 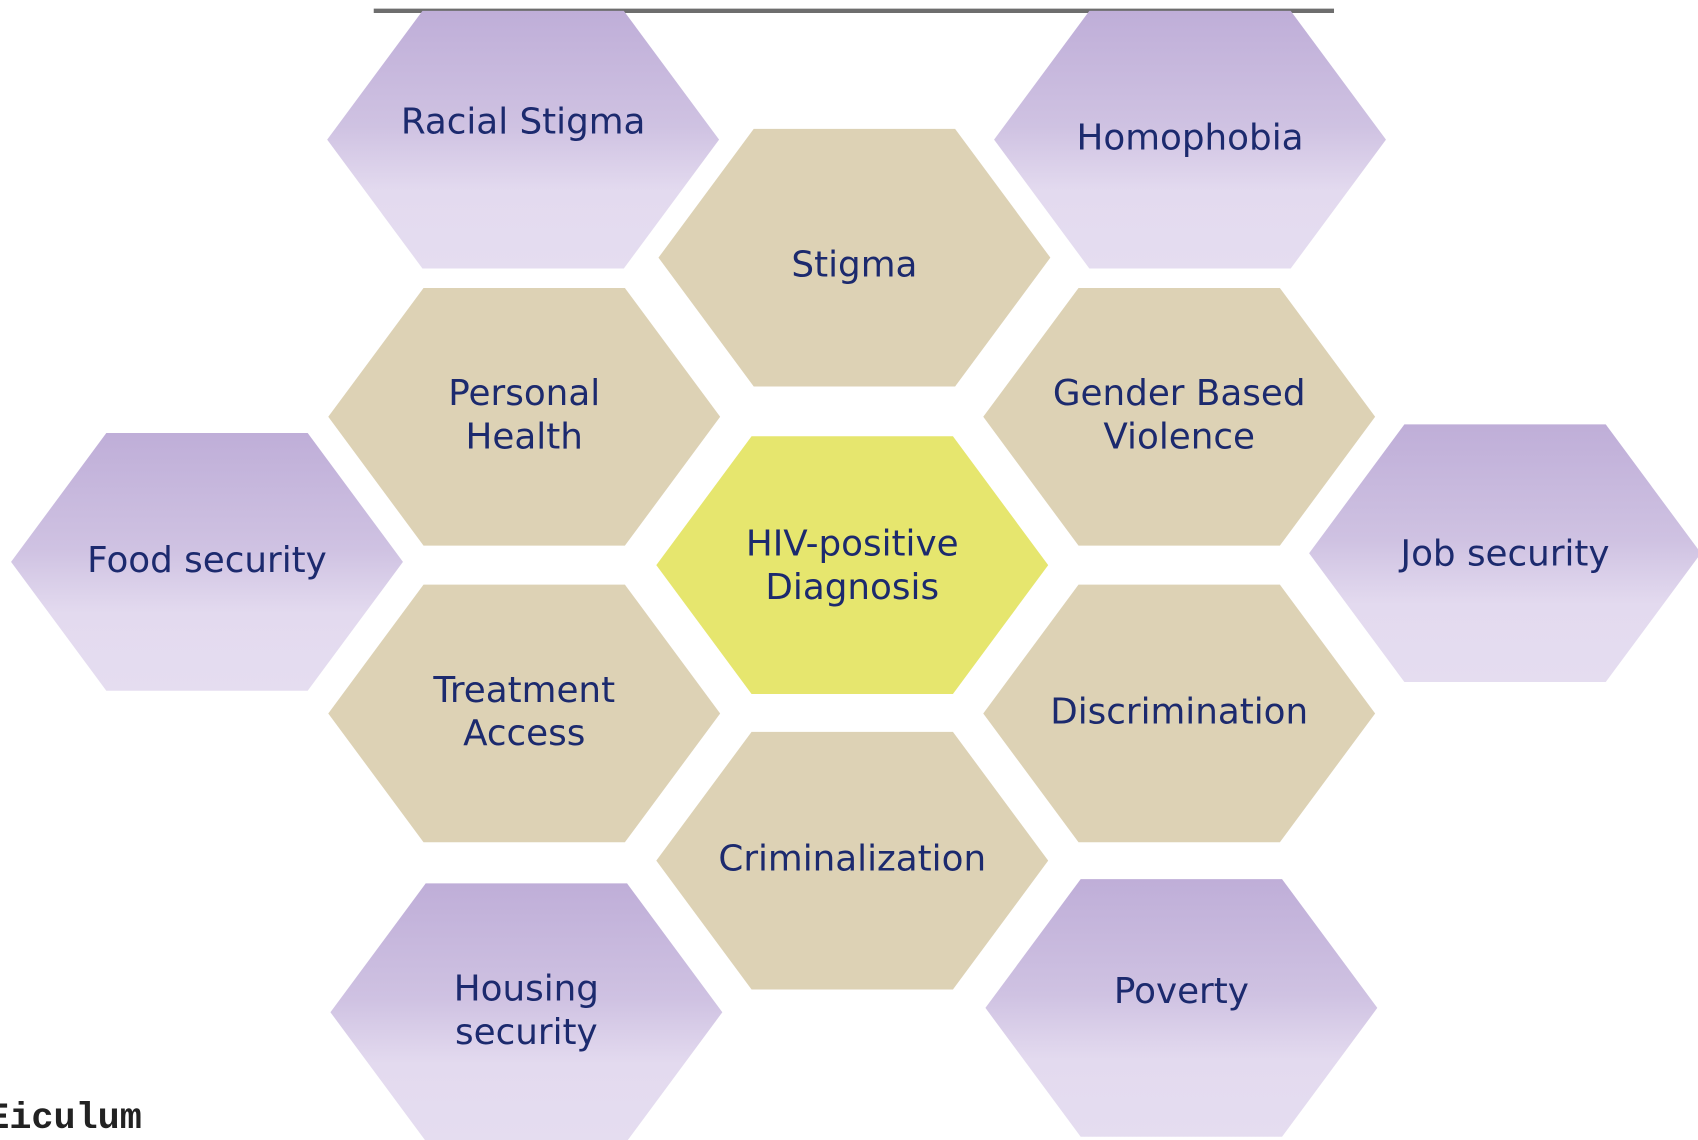 I want to click on hexagon-node: Criminalization, so click(x=852, y=860).